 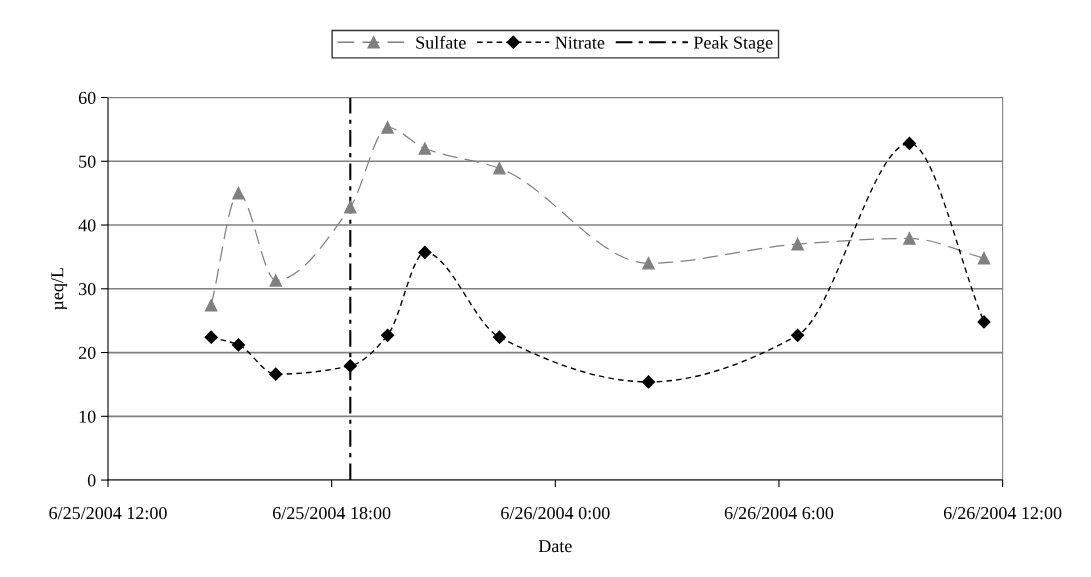 I want to click on y-tick-label: 60, so click(x=87, y=97).